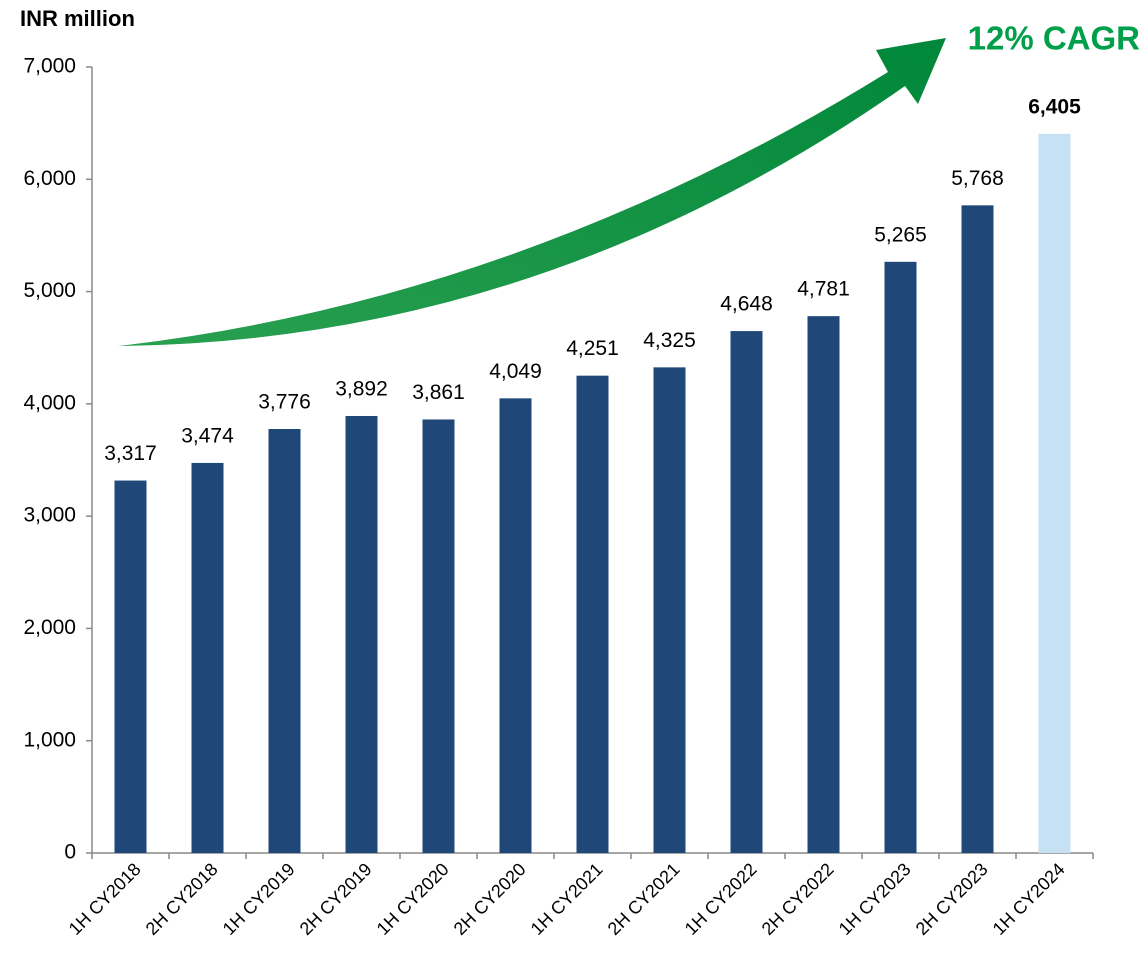  Describe the element at coordinates (49, 290) in the screenshot. I see `y-tick-label: 5,000` at that location.